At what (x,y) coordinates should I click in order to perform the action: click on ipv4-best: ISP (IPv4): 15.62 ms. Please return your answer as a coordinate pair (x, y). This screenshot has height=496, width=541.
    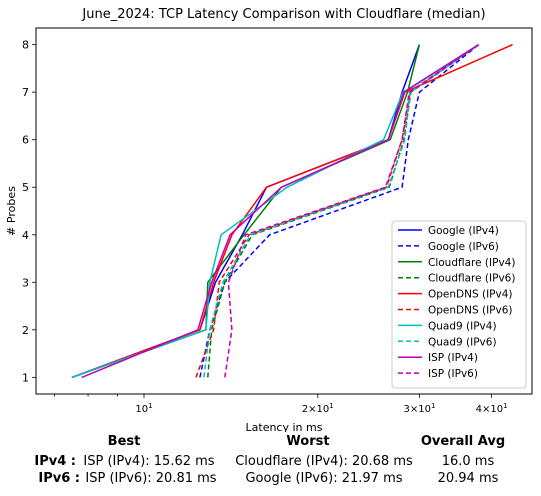
    Looking at the image, I should click on (149, 461).